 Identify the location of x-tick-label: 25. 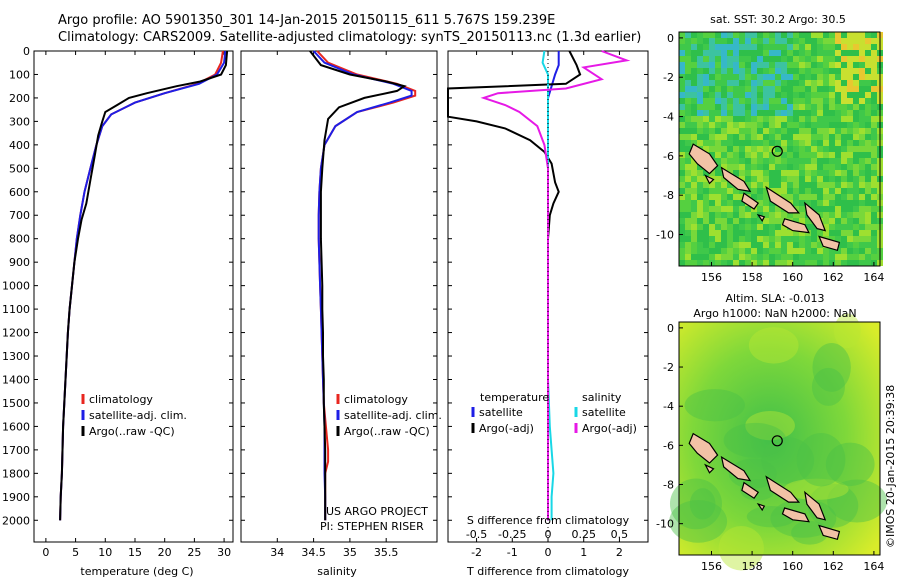
(194, 552).